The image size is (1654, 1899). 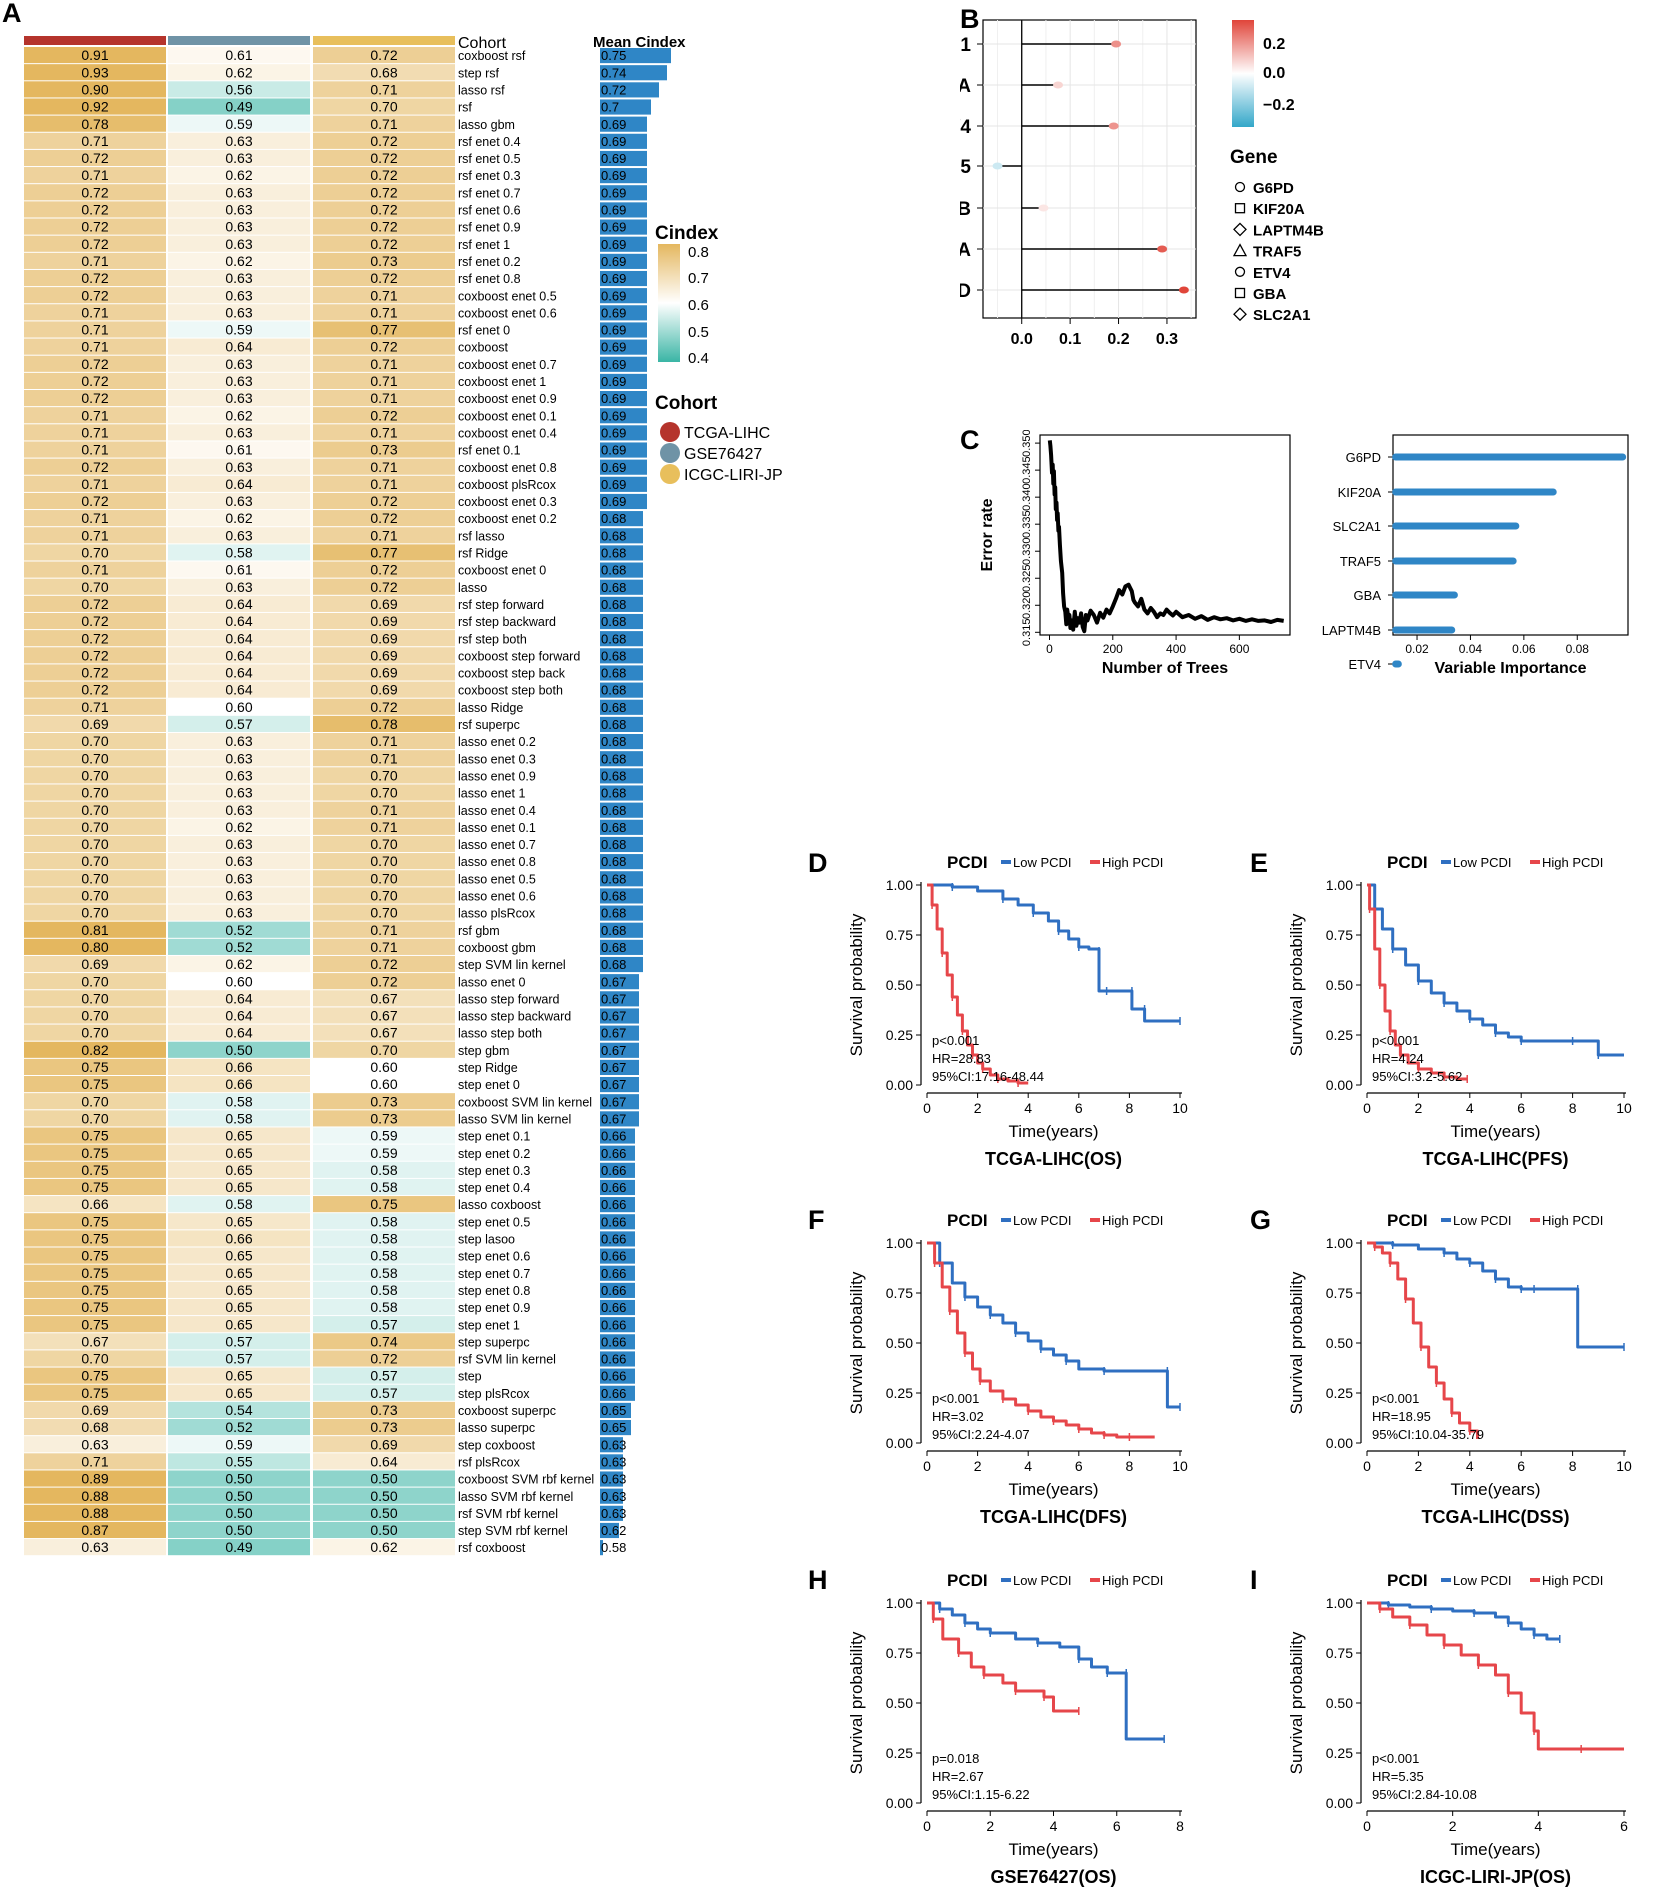 What do you see at coordinates (981, 1794) in the screenshot?
I see `km-stat: 95%CI:1.15-6.22` at bounding box center [981, 1794].